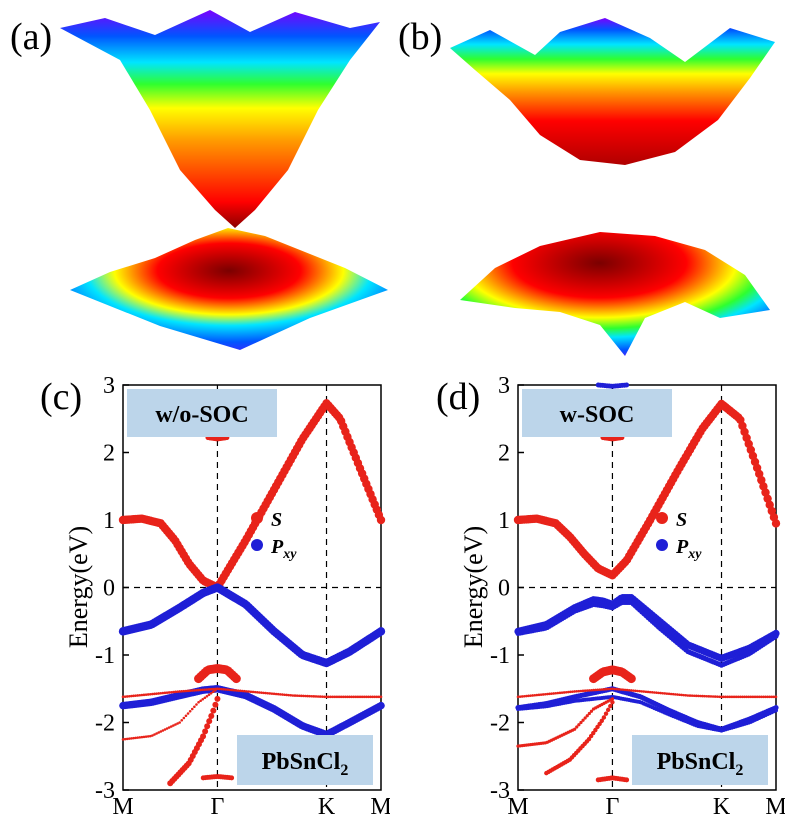 This screenshot has height=820, width=787. What do you see at coordinates (109, 387) in the screenshot?
I see `y-tick-label: 3` at bounding box center [109, 387].